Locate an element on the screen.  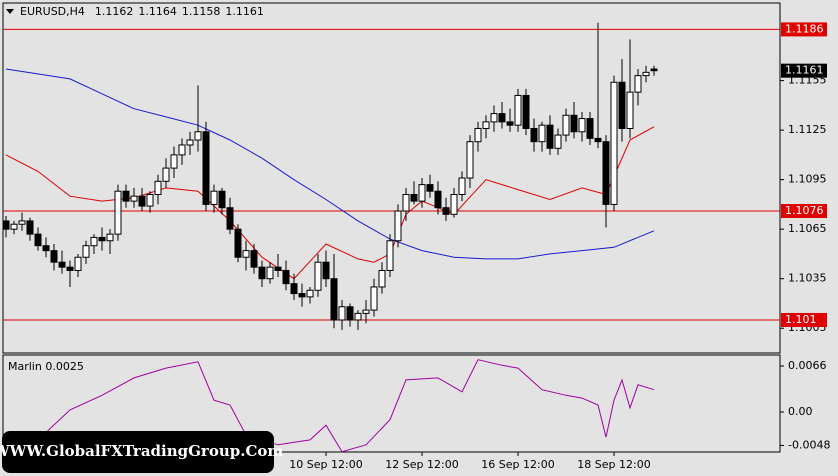
x-tick-label: 12 Sep 12:00 is located at coordinates (421, 464).